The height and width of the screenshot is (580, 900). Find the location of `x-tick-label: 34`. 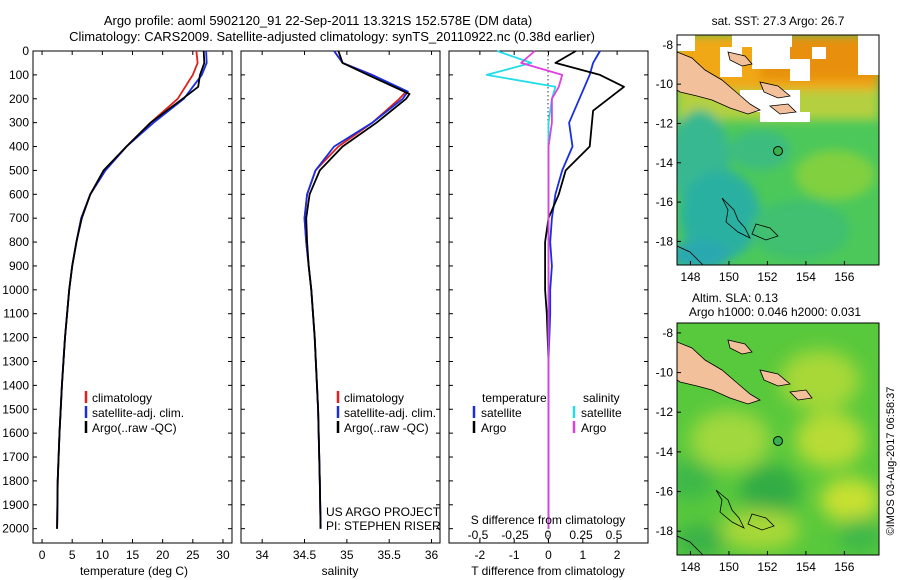

x-tick-label: 34 is located at coordinates (262, 555).